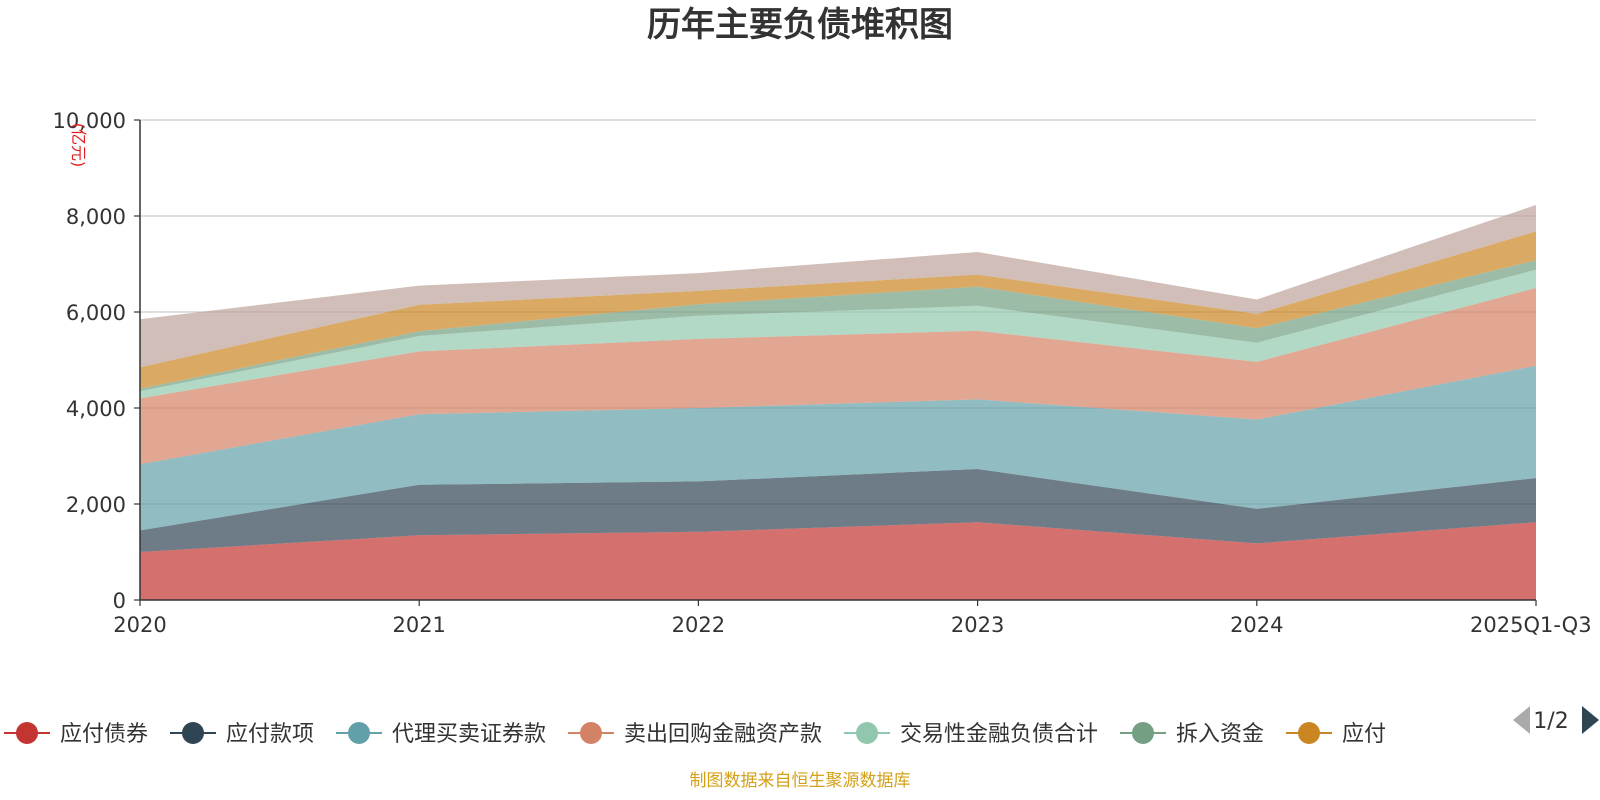 Image resolution: width=1600 pixels, height=800 pixels. What do you see at coordinates (698, 625) in the screenshot?
I see `x-tick-label: 2022` at bounding box center [698, 625].